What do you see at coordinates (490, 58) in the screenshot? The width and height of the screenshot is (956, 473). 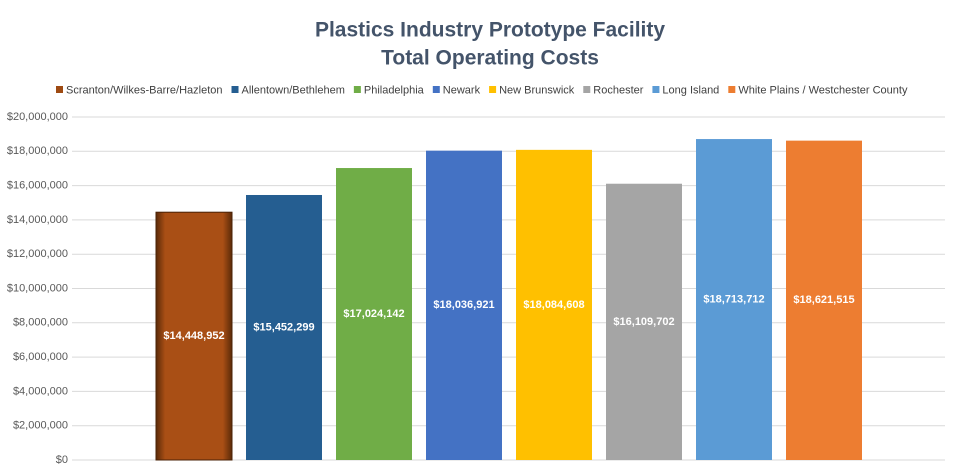 I see `chart-subtitle: Total Operating Costs` at bounding box center [490, 58].